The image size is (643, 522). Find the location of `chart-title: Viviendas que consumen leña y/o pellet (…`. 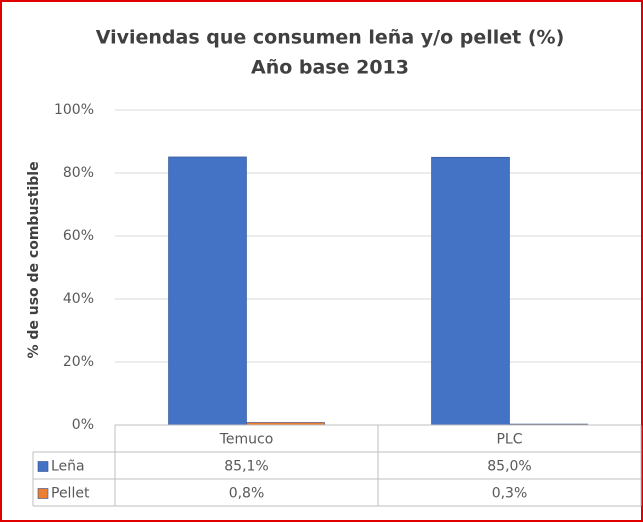

chart-title: Viviendas que consumen leña y/o pellet (… is located at coordinates (330, 38).